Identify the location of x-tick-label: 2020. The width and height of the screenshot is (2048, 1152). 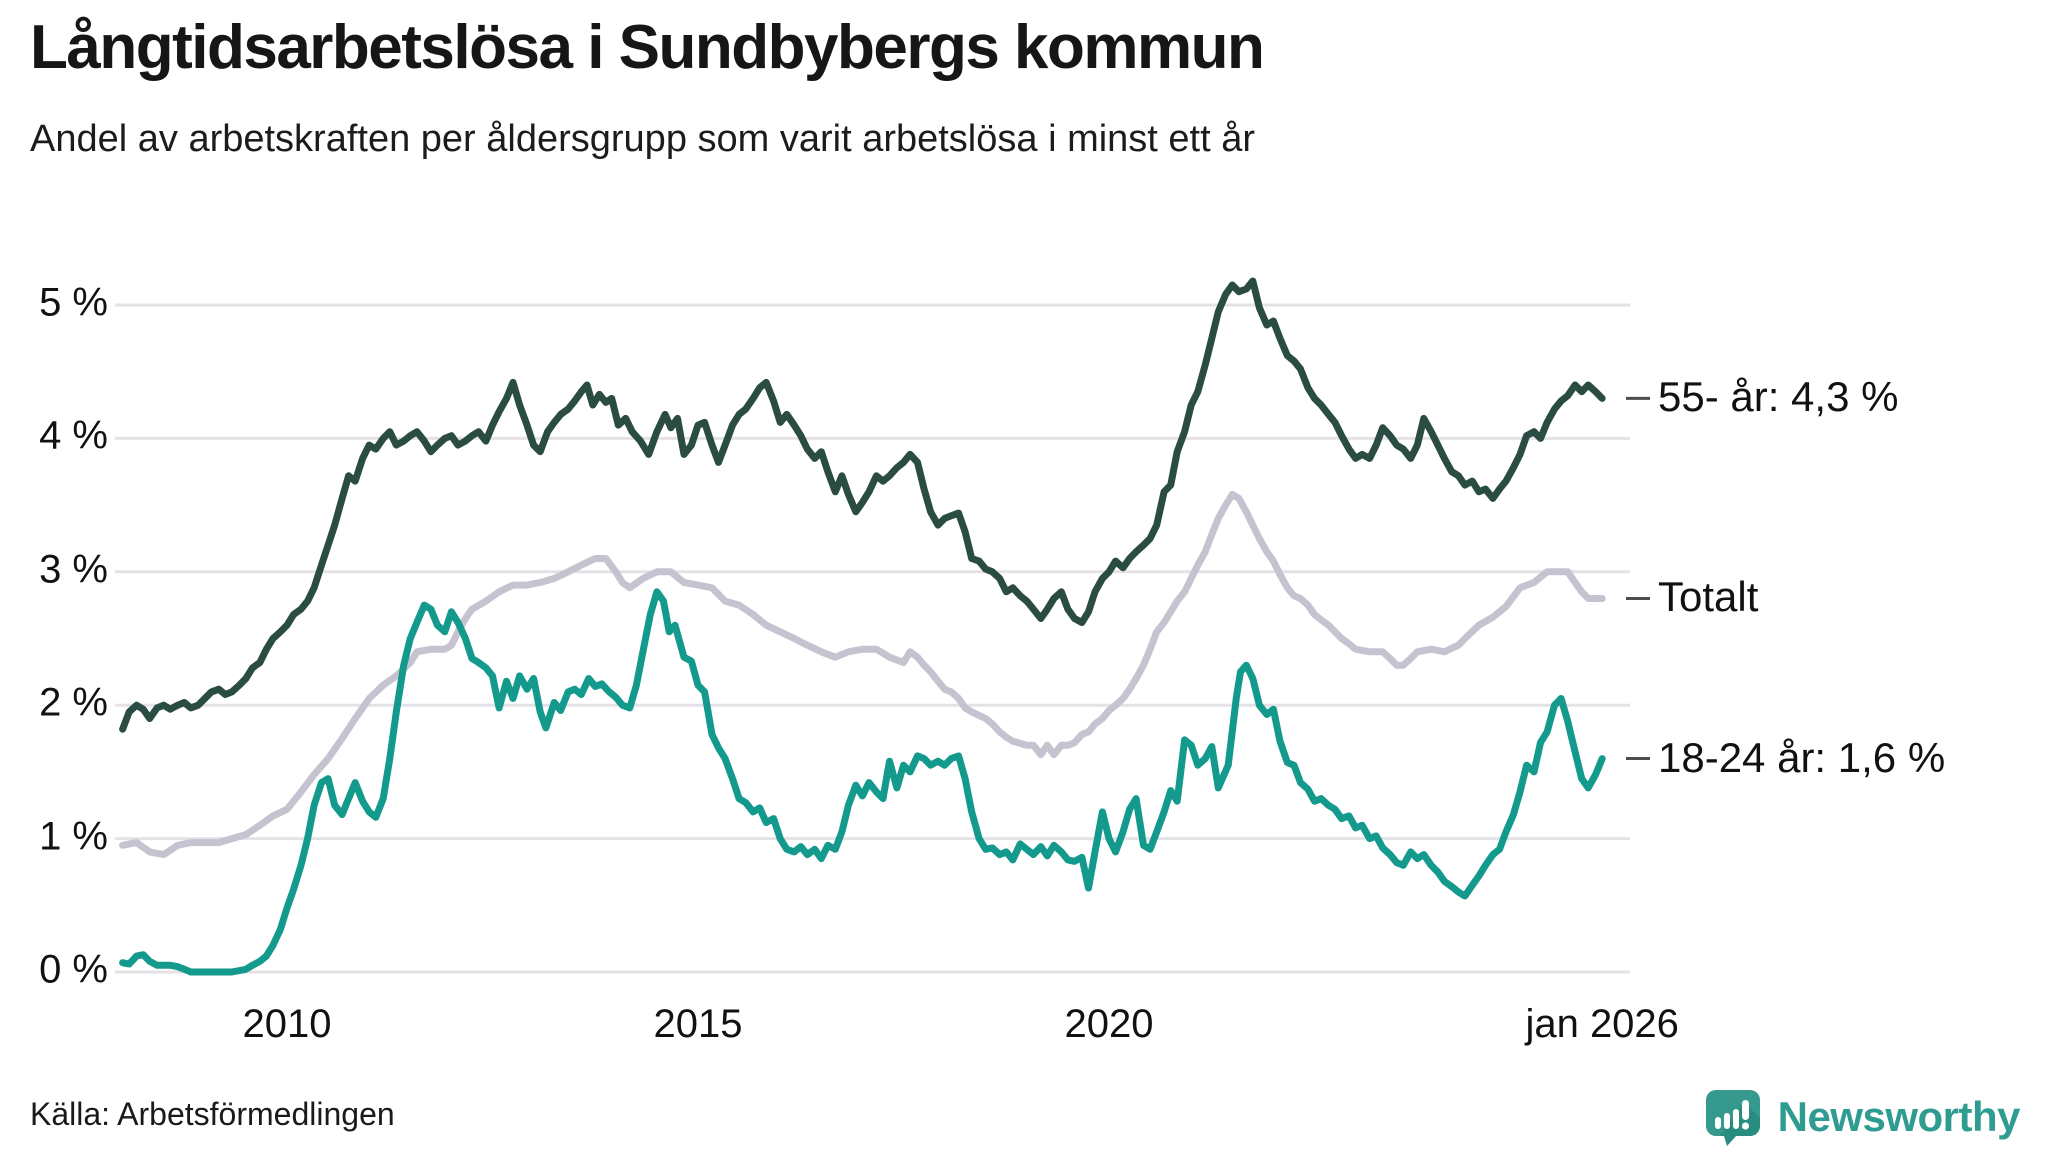
(1109, 1024).